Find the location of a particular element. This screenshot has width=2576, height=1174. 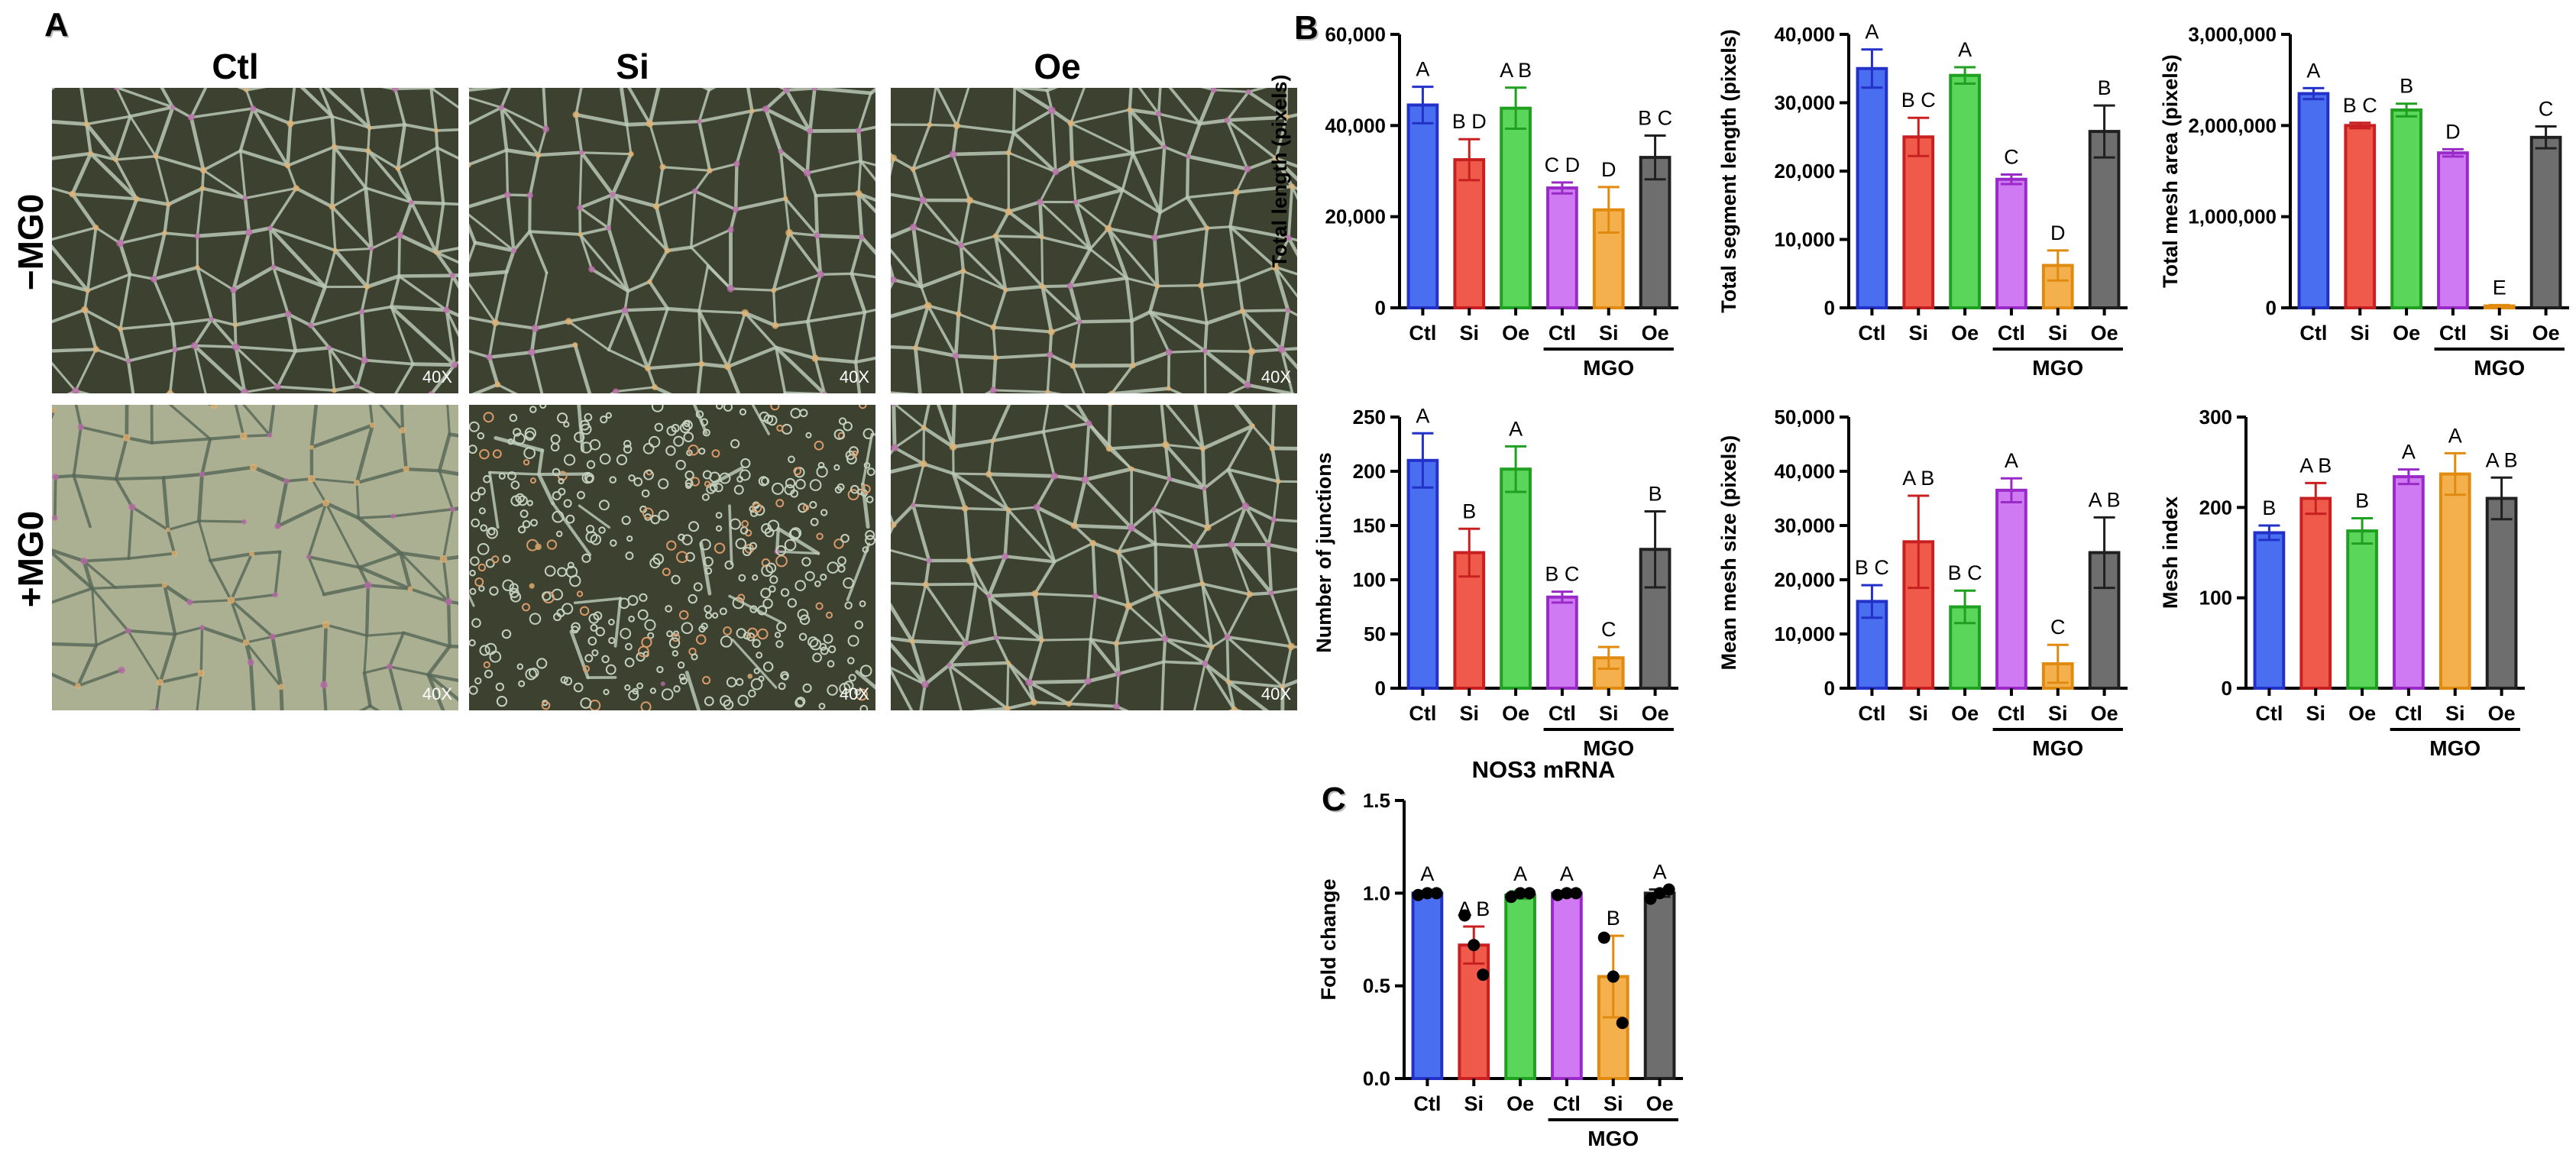

y-tick-label: 60,000 is located at coordinates (1355, 34).